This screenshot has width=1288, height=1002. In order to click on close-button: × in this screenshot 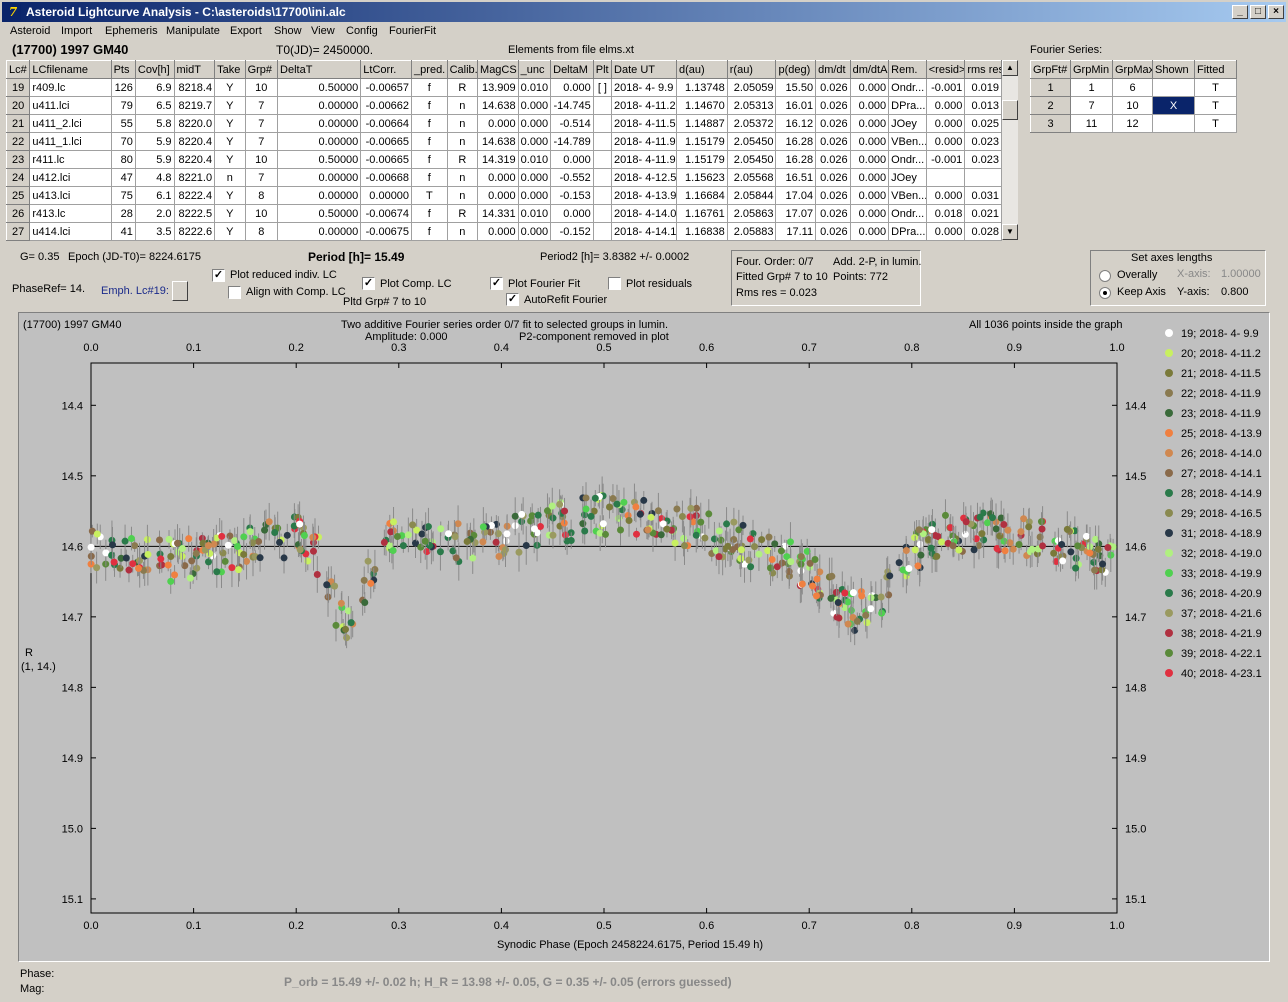, I will do `click(1276, 12)`.